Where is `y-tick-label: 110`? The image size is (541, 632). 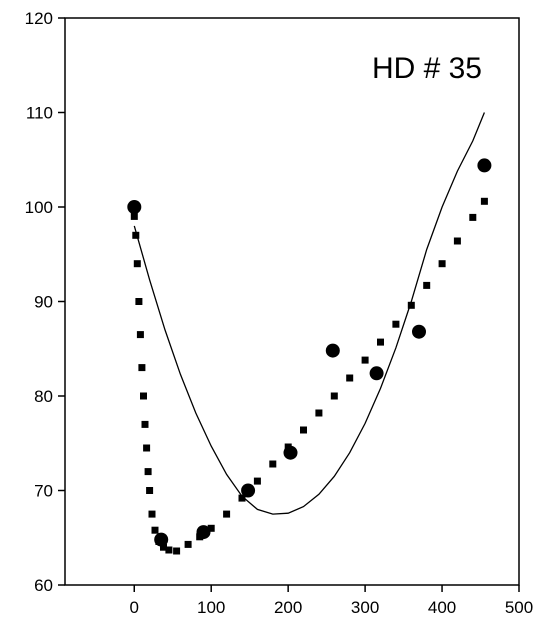
y-tick-label: 110 is located at coordinates (39, 113).